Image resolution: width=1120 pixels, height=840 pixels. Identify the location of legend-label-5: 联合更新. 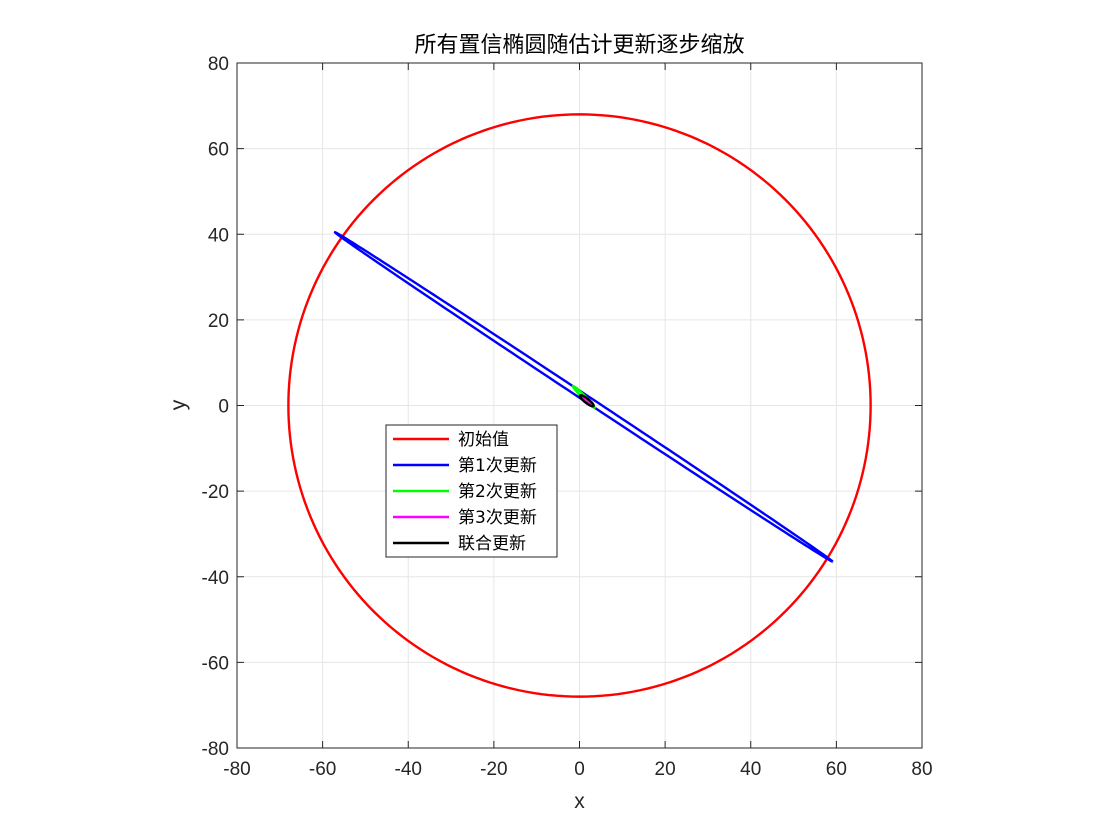
(492, 544).